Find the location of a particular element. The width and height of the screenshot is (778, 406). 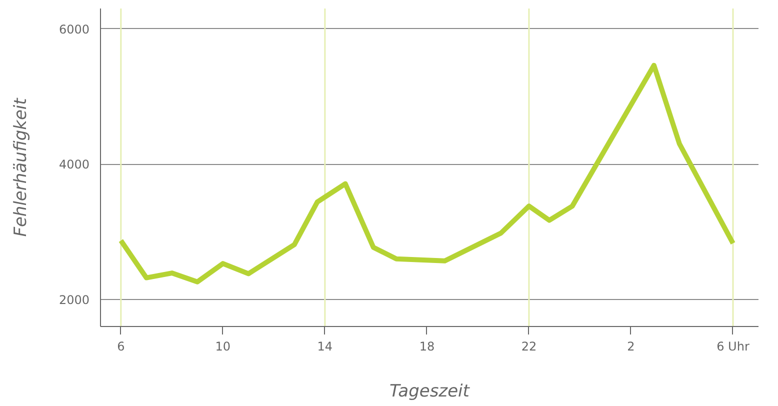

x-tick-label: 10 is located at coordinates (223, 347).